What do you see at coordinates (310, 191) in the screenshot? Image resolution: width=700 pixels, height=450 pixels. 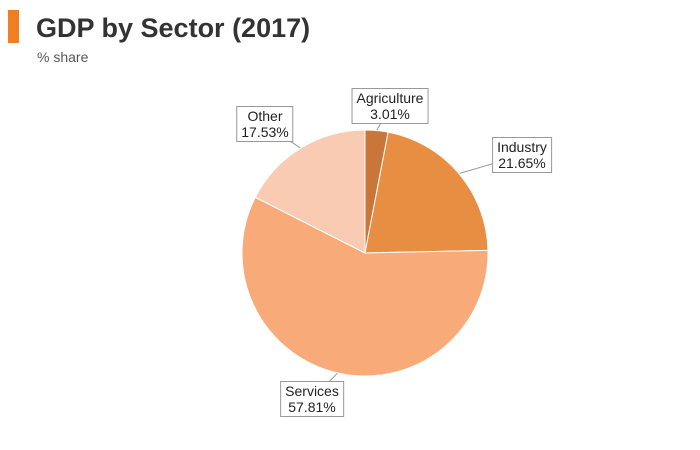 I see `pie-slice-other` at bounding box center [310, 191].